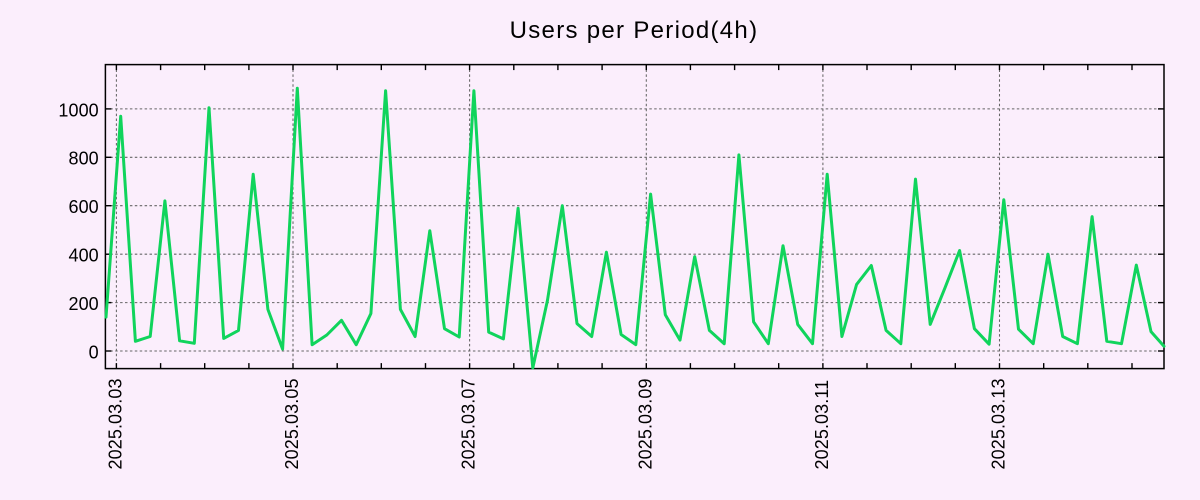  What do you see at coordinates (822, 425) in the screenshot?
I see `svg-text: 2025.03.11` at bounding box center [822, 425].